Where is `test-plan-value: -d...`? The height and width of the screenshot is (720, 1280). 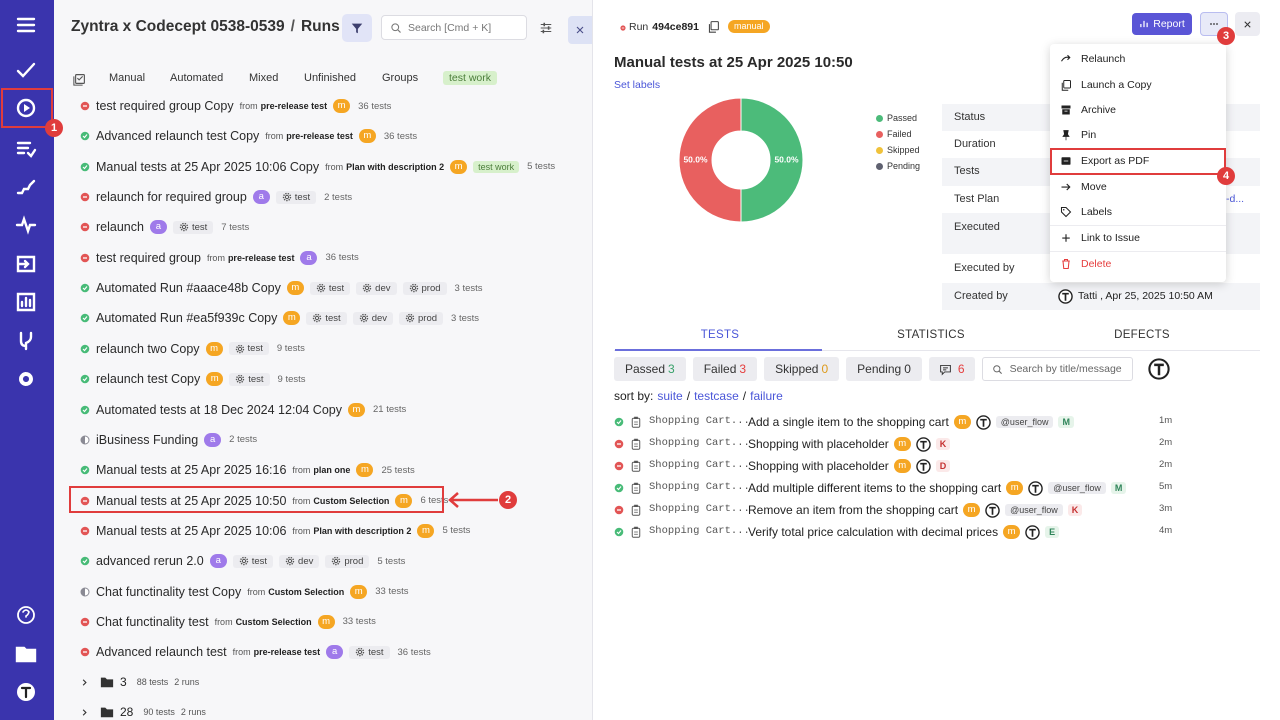
test-plan-value: -d... is located at coordinates (1235, 199).